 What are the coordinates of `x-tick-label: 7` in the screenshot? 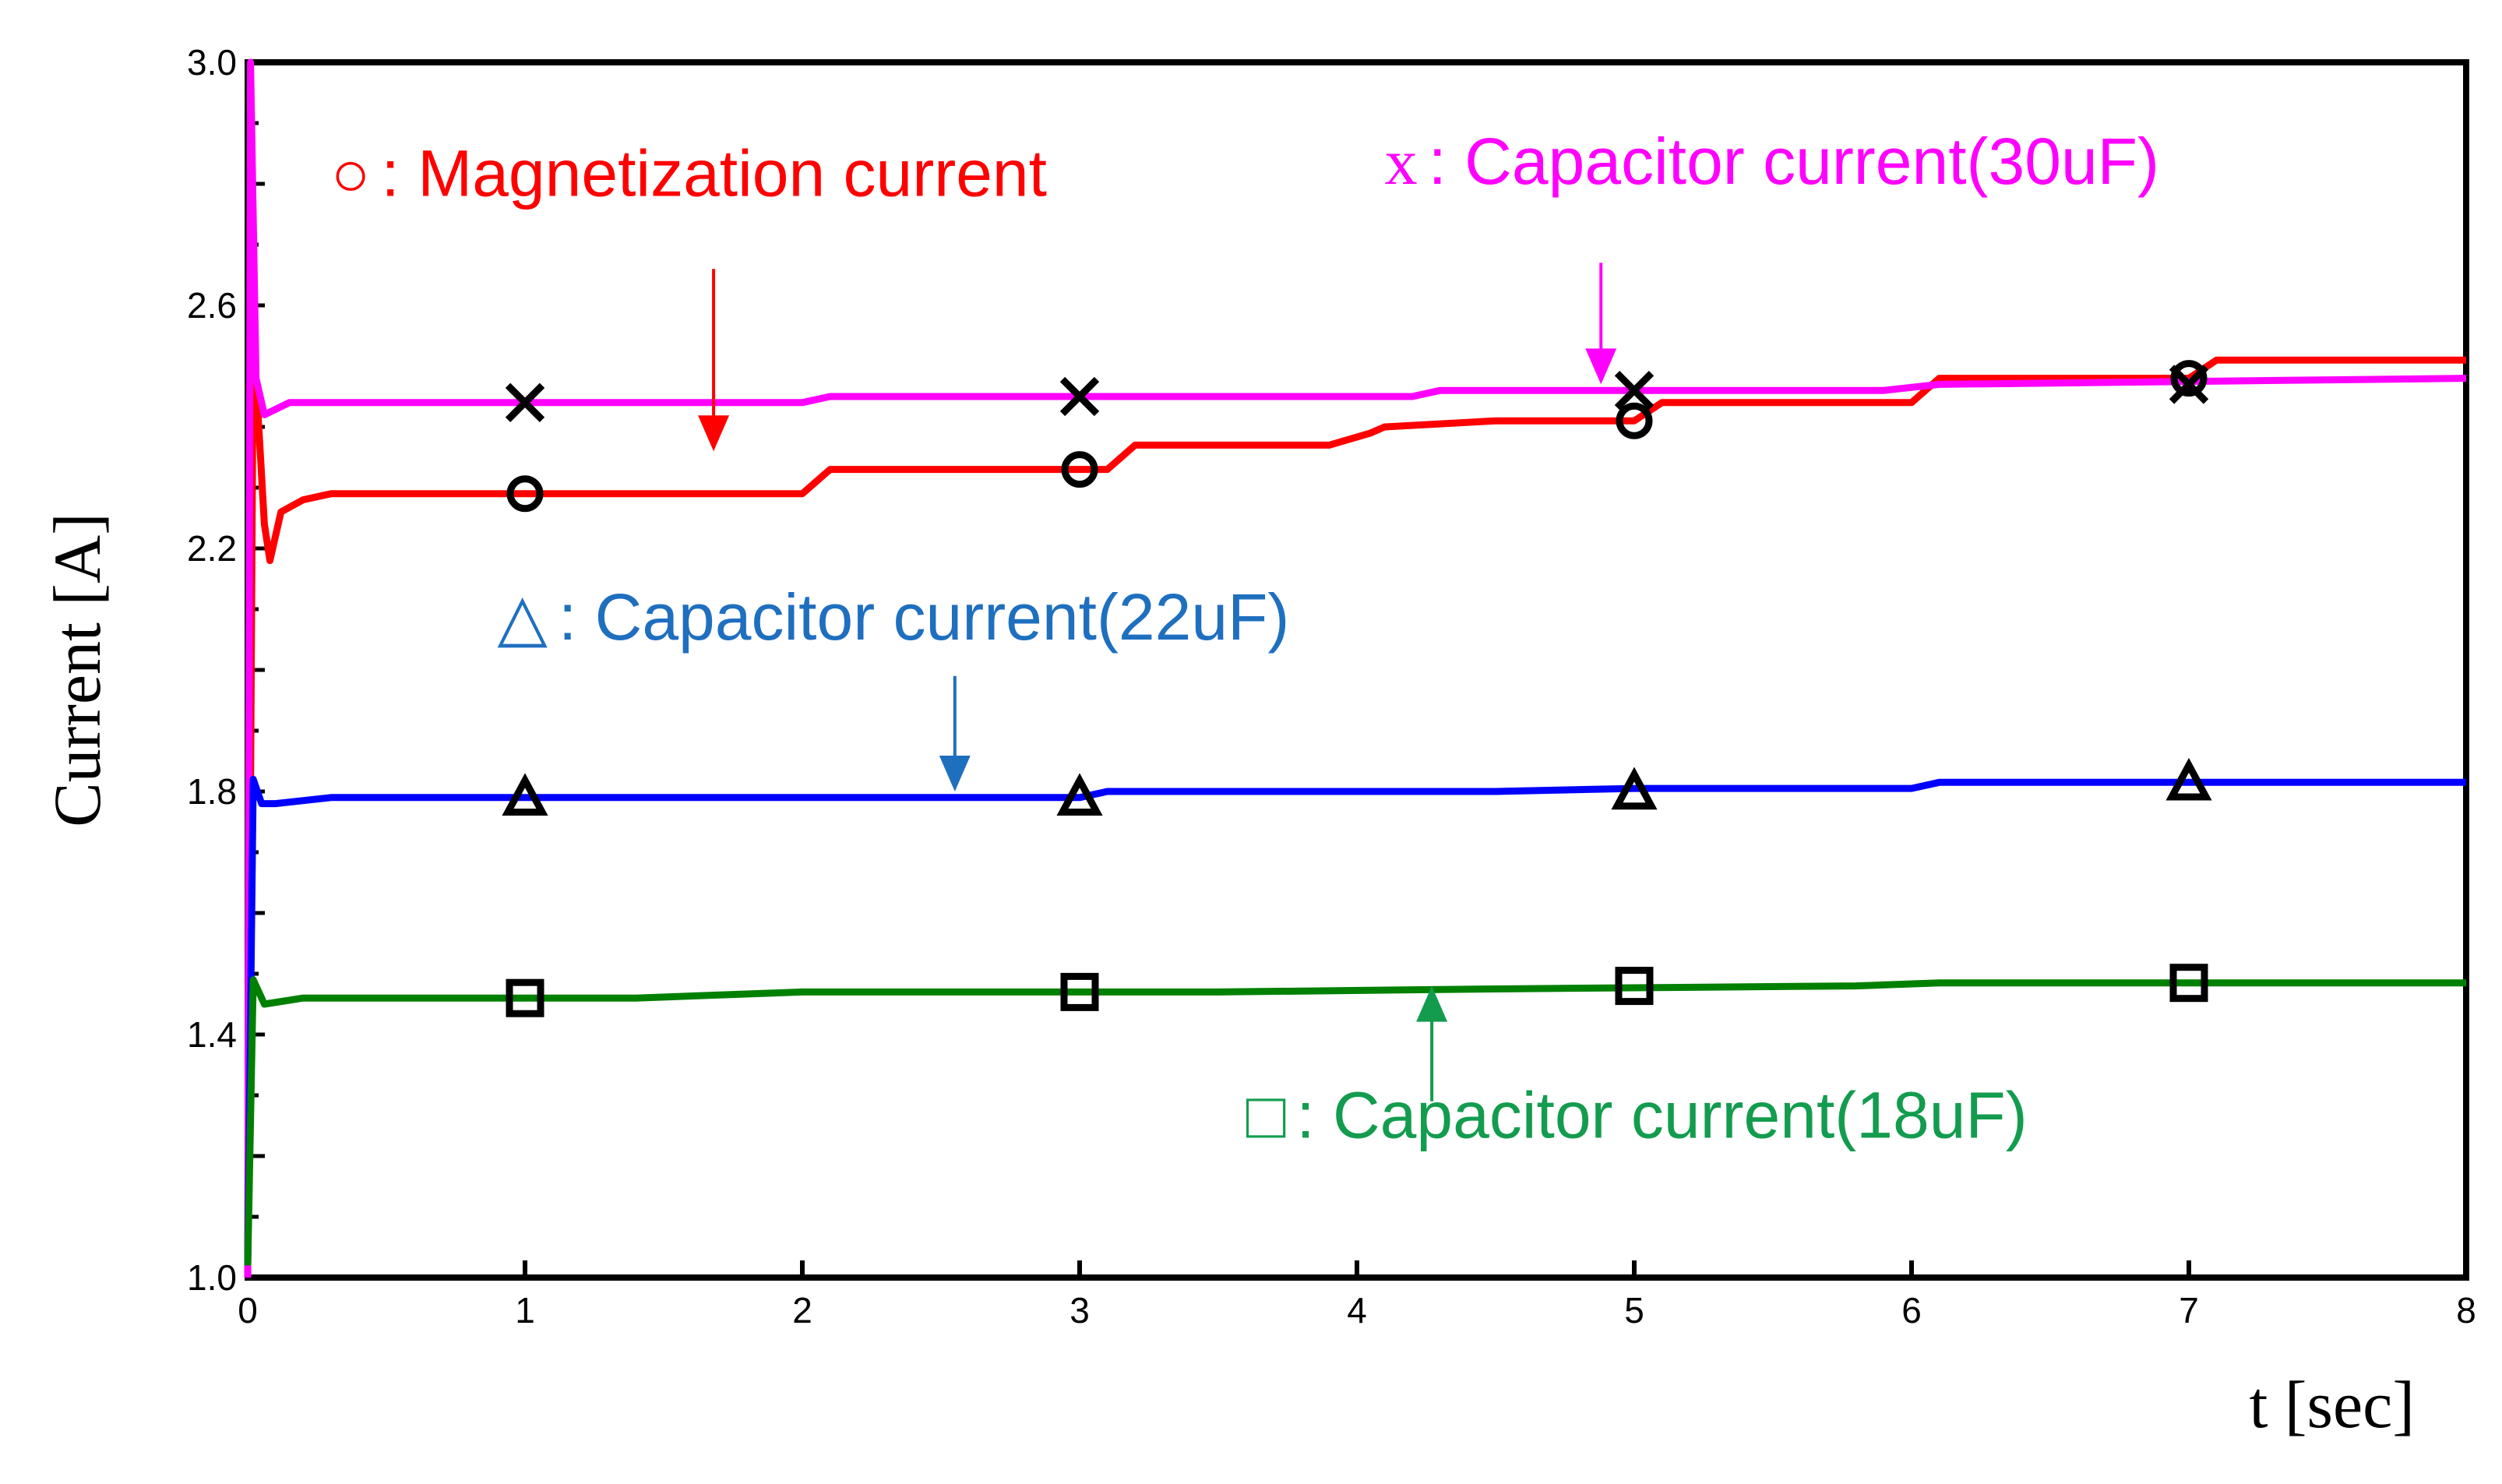 It's located at (2189, 1310).